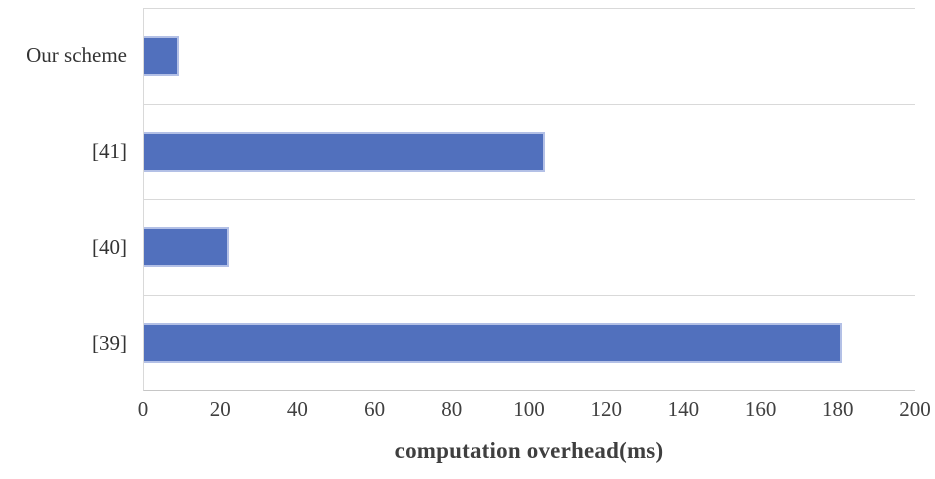  Describe the element at coordinates (220, 409) in the screenshot. I see `x-tick-label: 20` at that location.